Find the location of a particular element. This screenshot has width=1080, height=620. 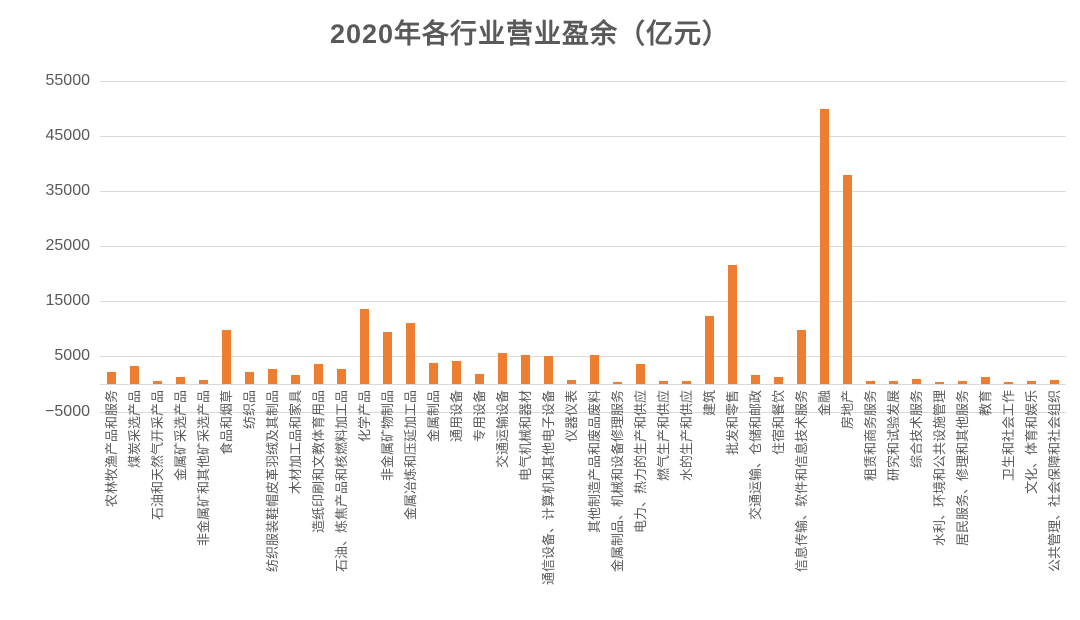

x-axis-category-label: 电气机械和器材 is located at coordinates (525, 436).